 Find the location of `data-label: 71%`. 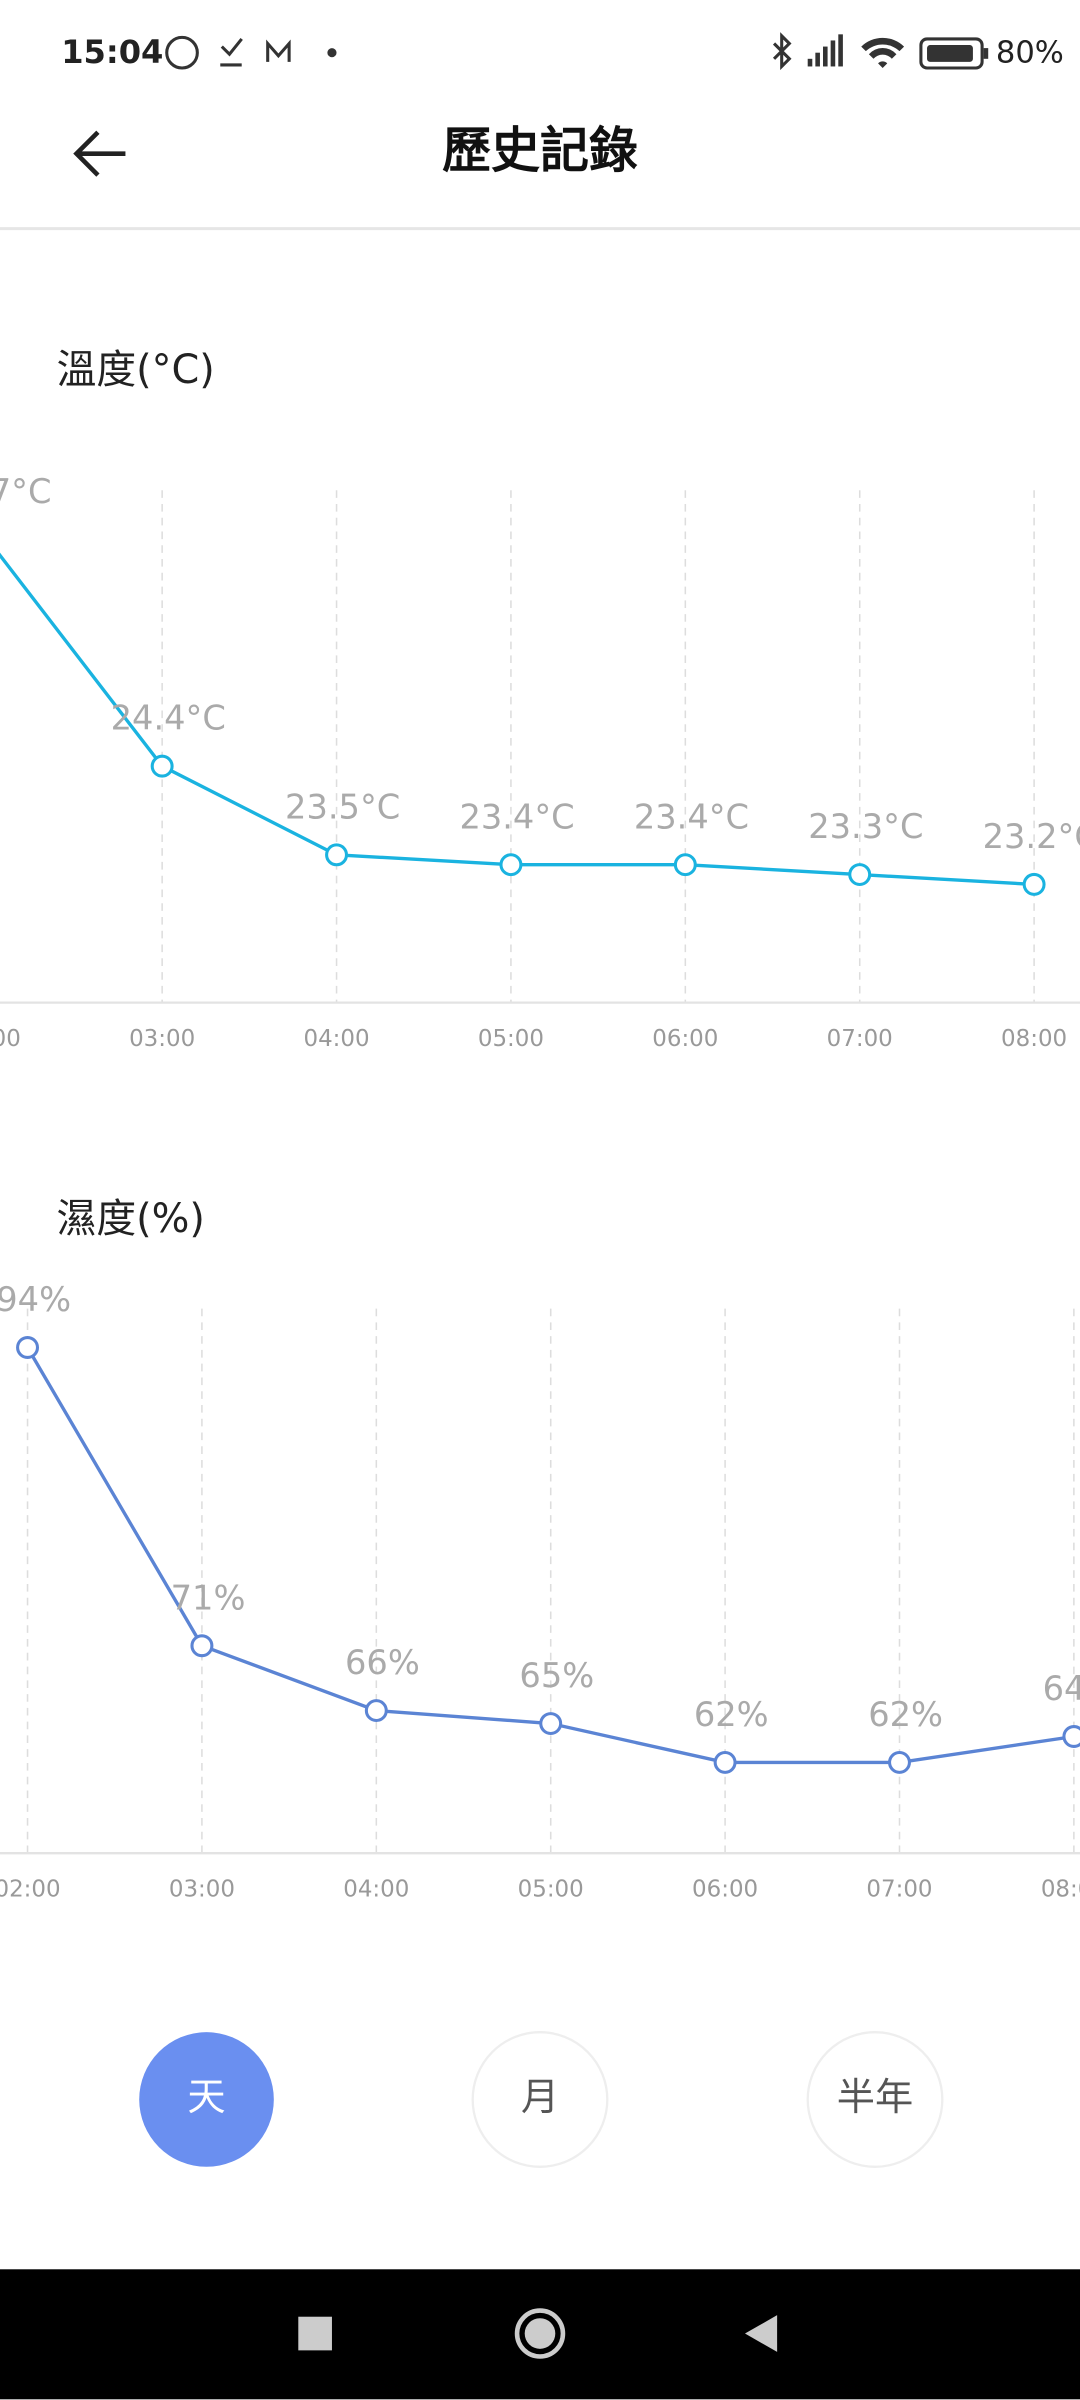

data-label: 71% is located at coordinates (208, 1597).